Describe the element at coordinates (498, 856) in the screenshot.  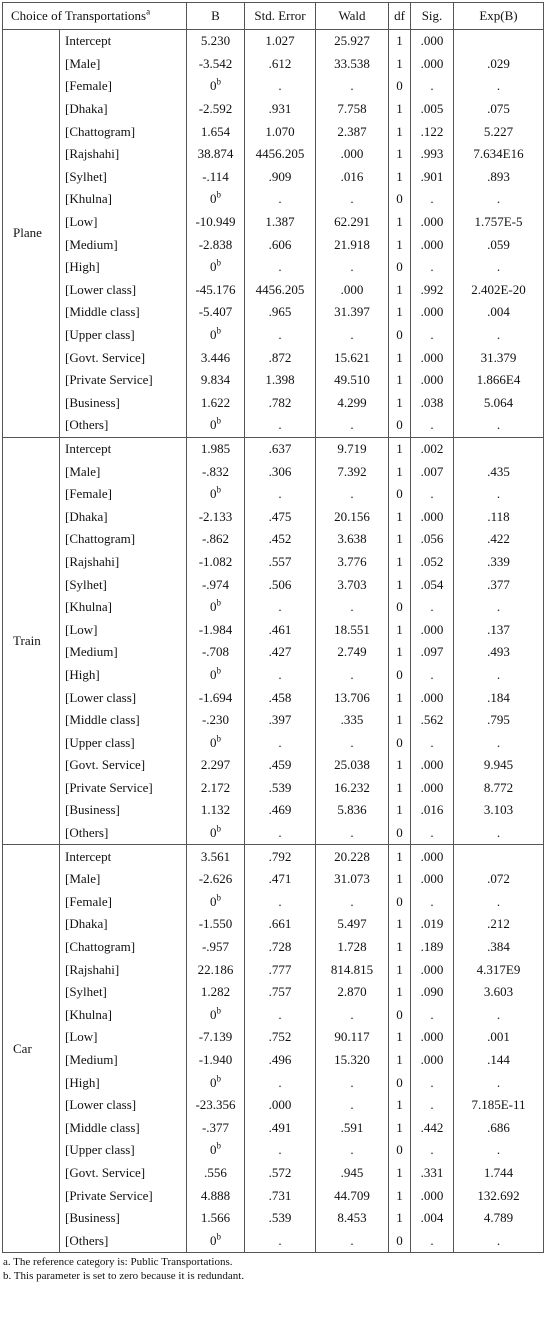
I see `cell-expb` at that location.